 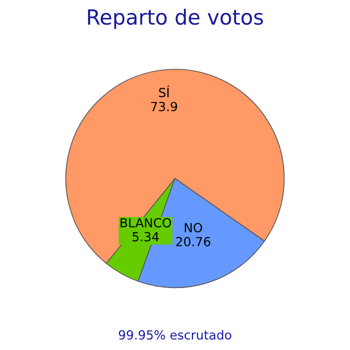 I want to click on slice-label: SÍ, so click(x=164, y=92).